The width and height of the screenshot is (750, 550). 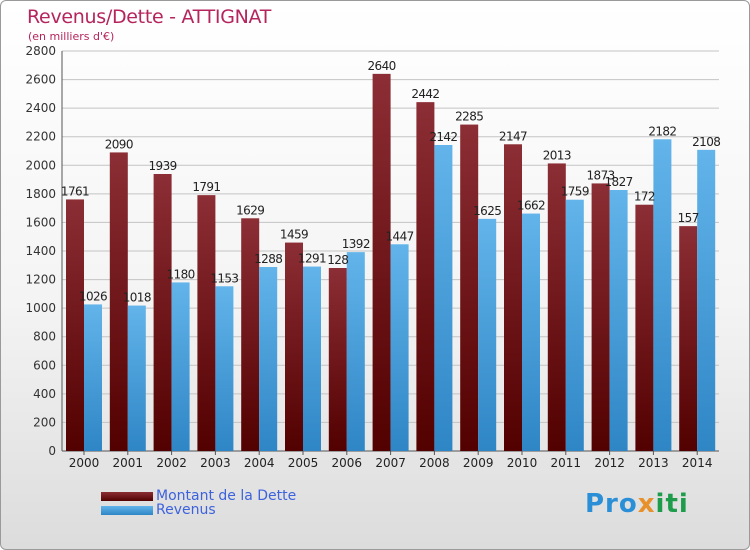 What do you see at coordinates (224, 278) in the screenshot?
I see `data-label-revenue: 1153` at bounding box center [224, 278].